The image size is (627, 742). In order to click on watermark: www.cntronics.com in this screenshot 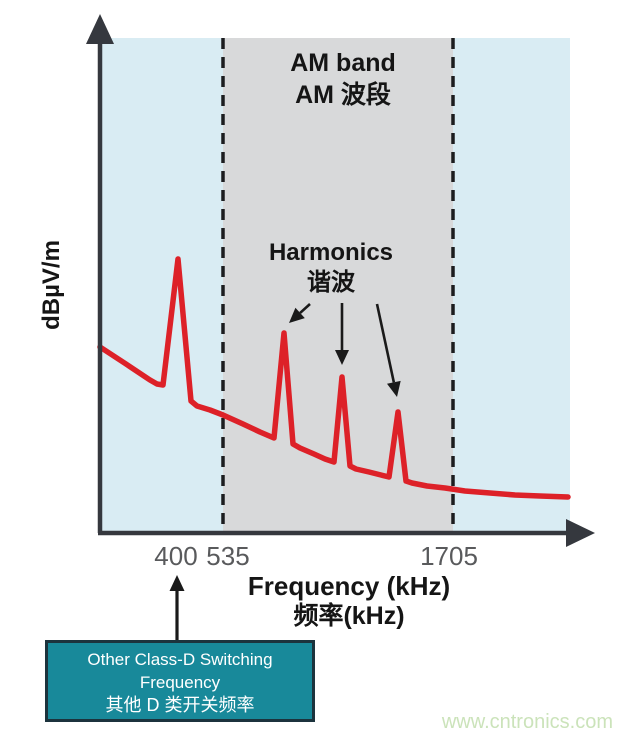, I will do `click(527, 722)`.